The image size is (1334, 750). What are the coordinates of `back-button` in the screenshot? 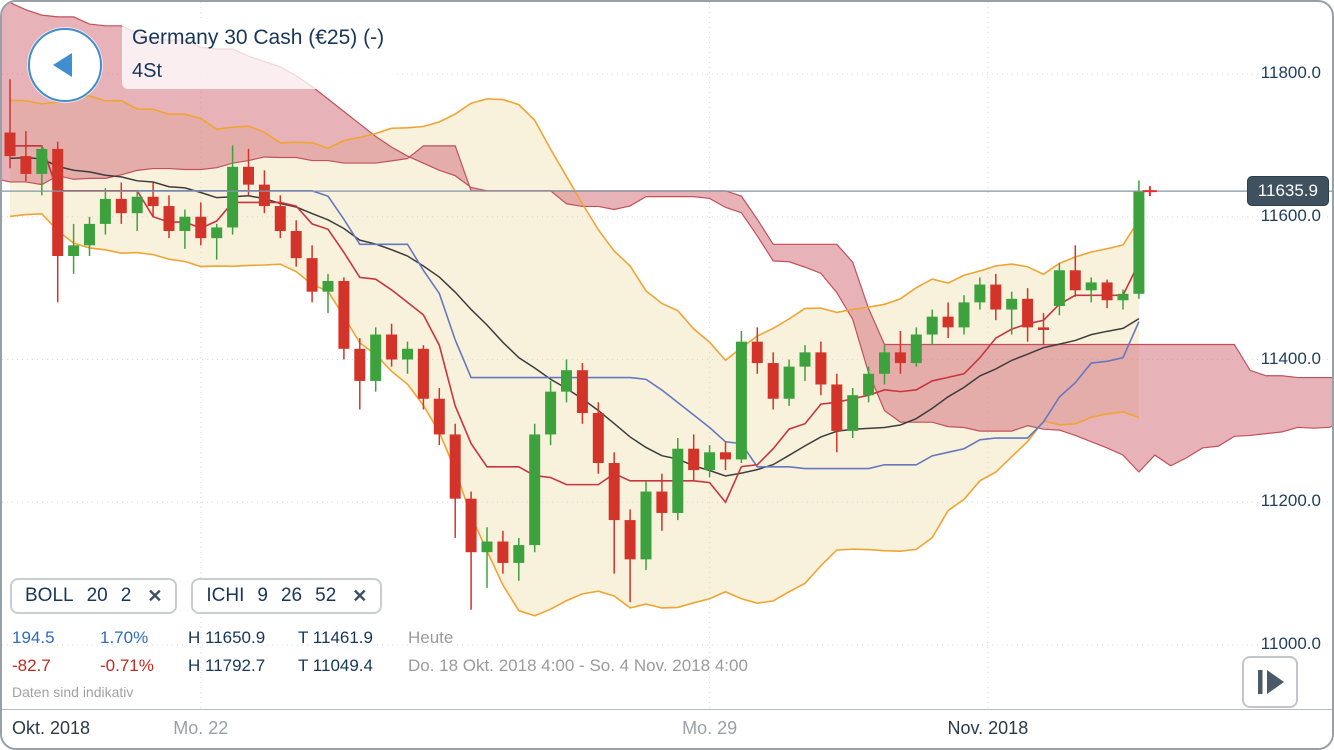 It's located at (65, 65).